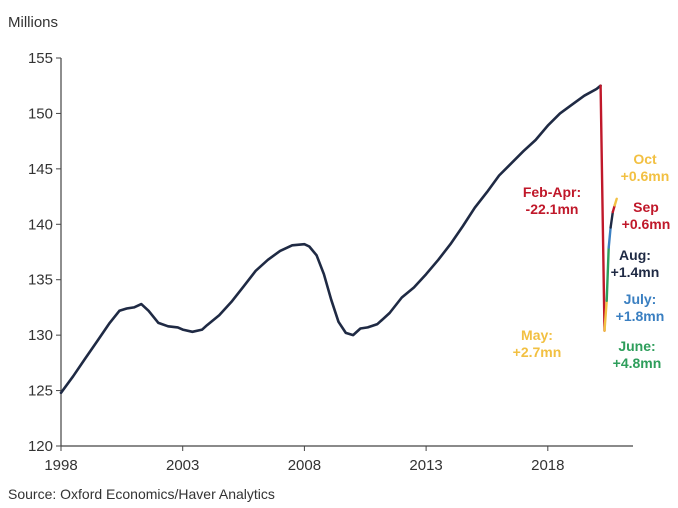 The height and width of the screenshot is (508, 678). Describe the element at coordinates (537, 352) in the screenshot. I see `annotation-may-line-2: +2.7mn` at that location.